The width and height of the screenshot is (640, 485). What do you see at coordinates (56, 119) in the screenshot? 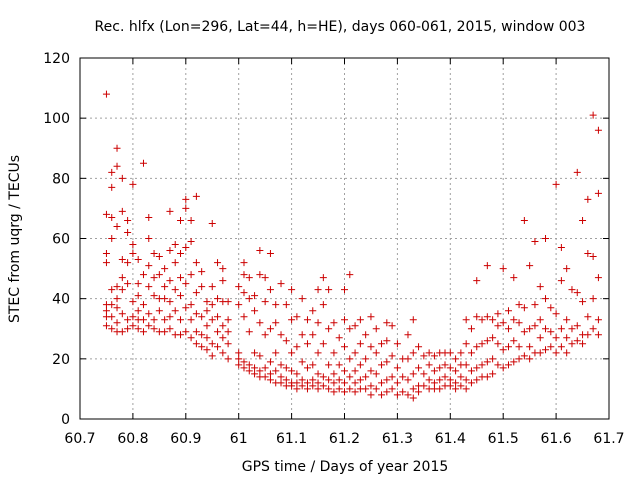
I see `y-tick-label: 100` at bounding box center [56, 119].